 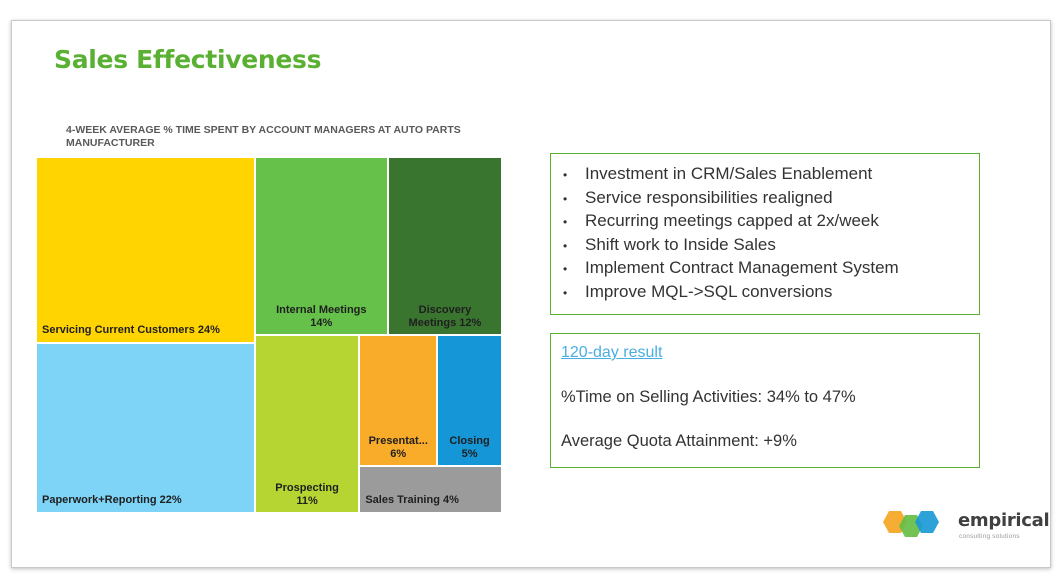 What do you see at coordinates (742, 267) in the screenshot?
I see `bullet-text: Implement Contract Management System` at bounding box center [742, 267].